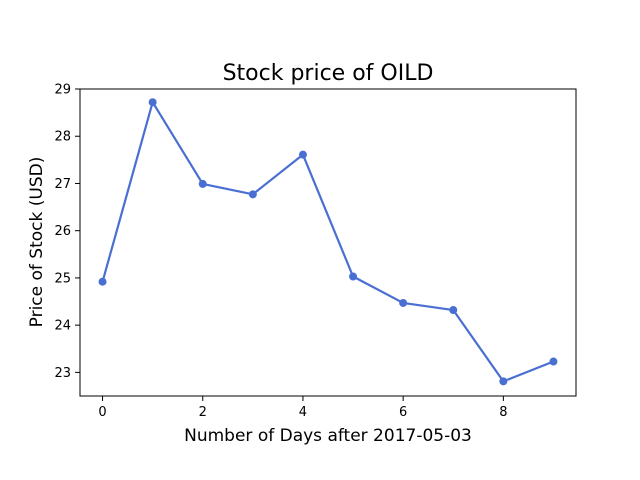  I want to click on x-tick-label: 4, so click(303, 412).